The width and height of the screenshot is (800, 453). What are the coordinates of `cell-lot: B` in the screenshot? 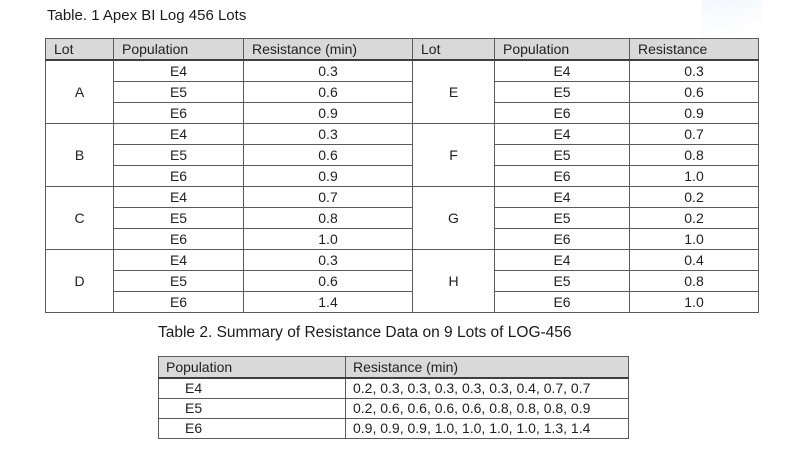 It's located at (79, 155).